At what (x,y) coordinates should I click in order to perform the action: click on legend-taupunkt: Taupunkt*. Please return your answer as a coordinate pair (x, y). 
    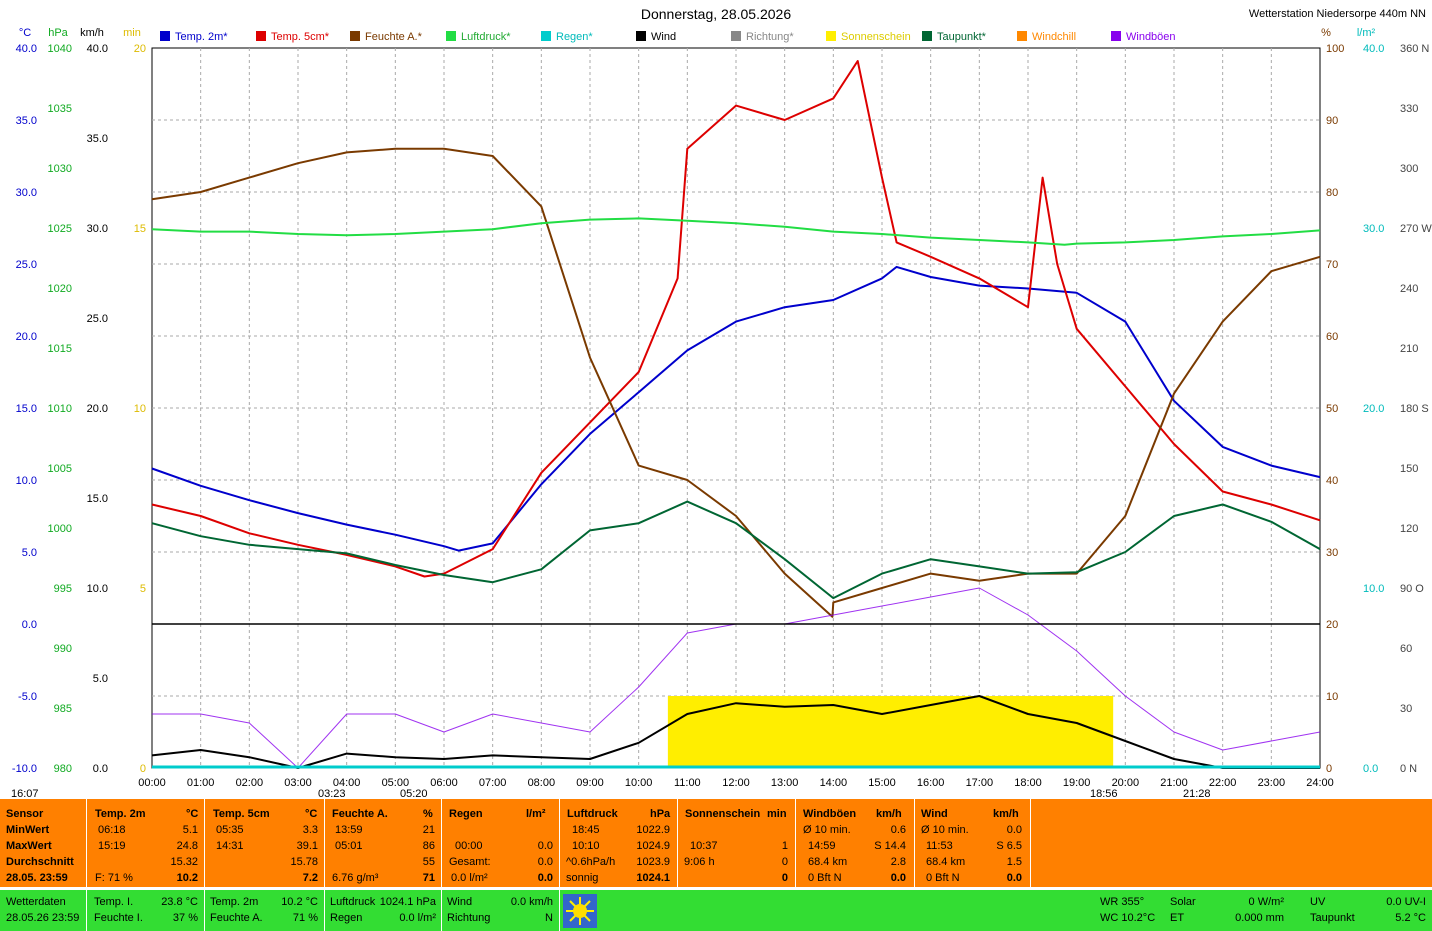
    Looking at the image, I should click on (954, 37).